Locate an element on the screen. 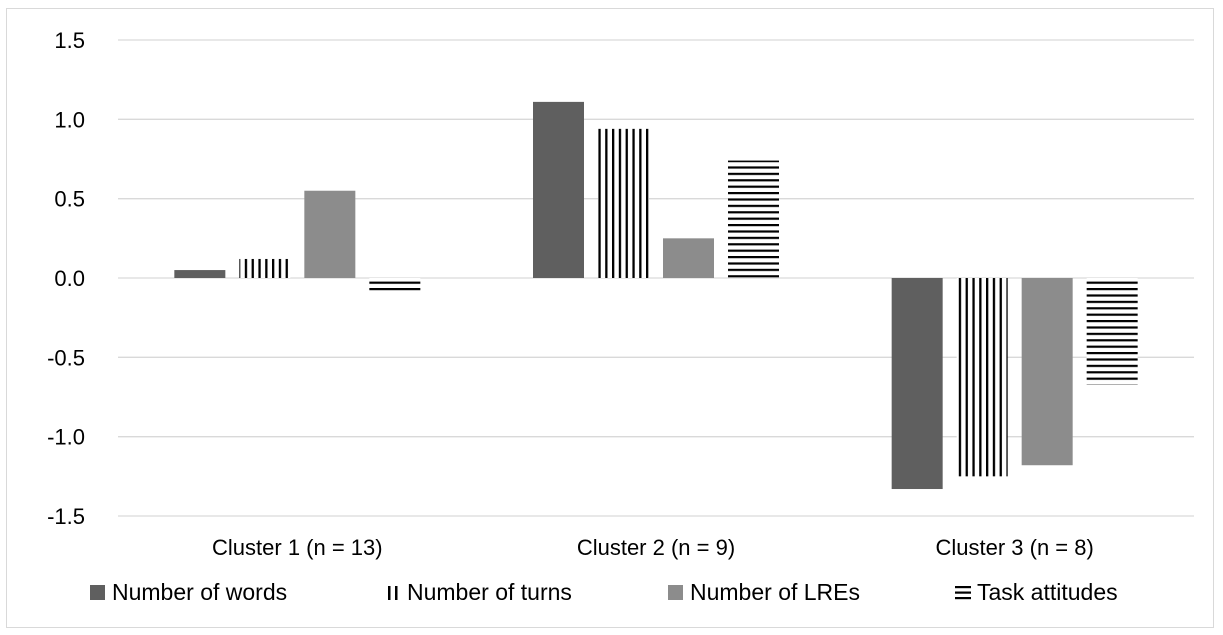 This screenshot has width=1223, height=635. legend-item-task-attitudes: Task attitudes is located at coordinates (1036, 592).